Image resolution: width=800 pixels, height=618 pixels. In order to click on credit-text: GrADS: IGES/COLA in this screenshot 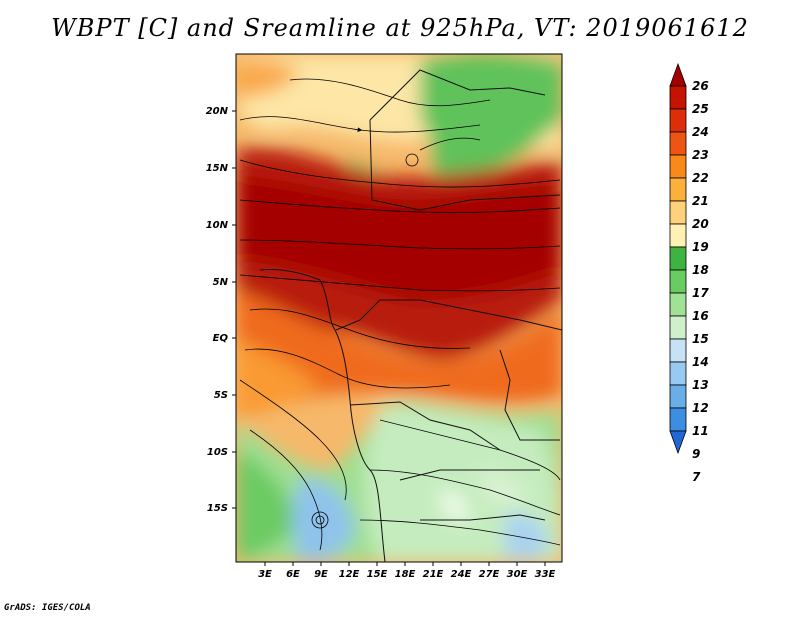, I will do `click(47, 608)`.